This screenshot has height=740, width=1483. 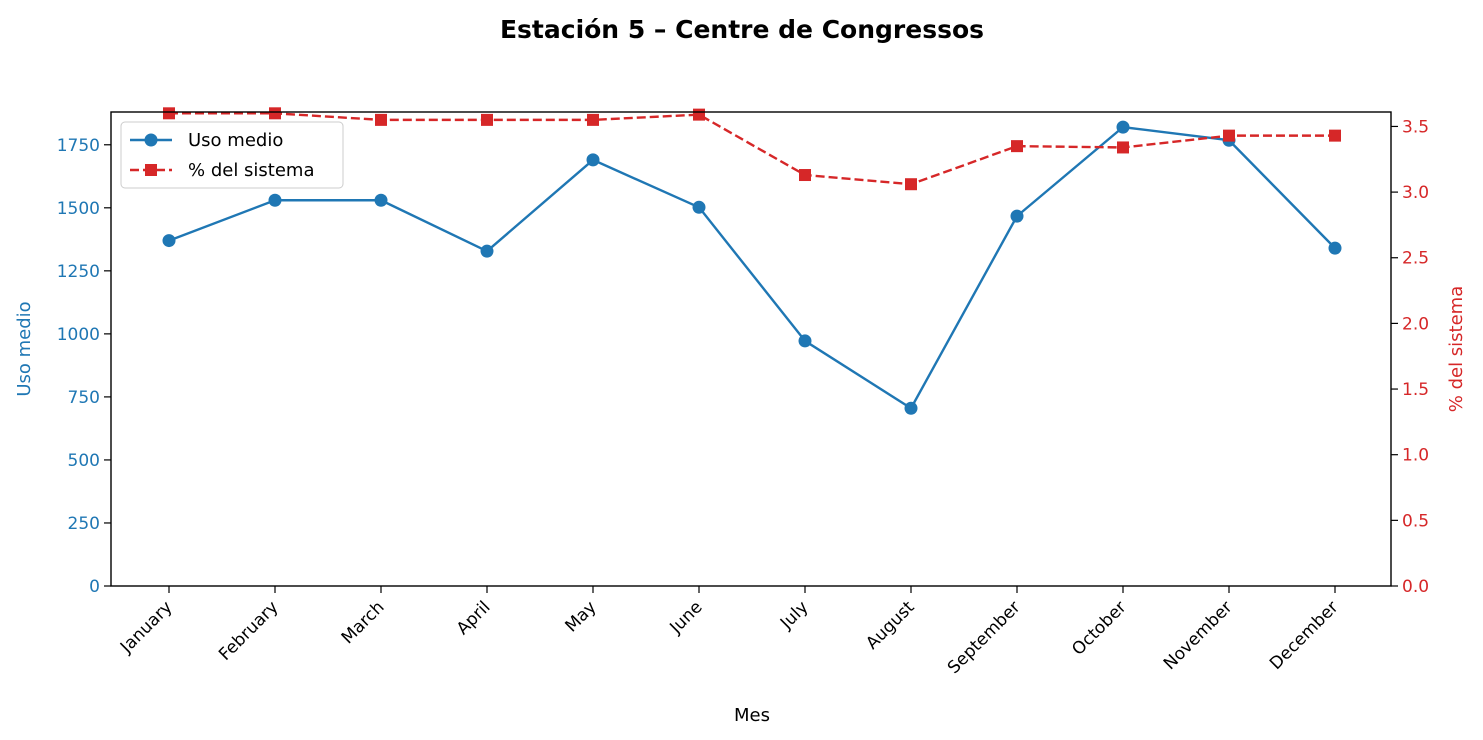 What do you see at coordinates (581, 616) in the screenshot?
I see `x-tick-label-4: May` at bounding box center [581, 616].